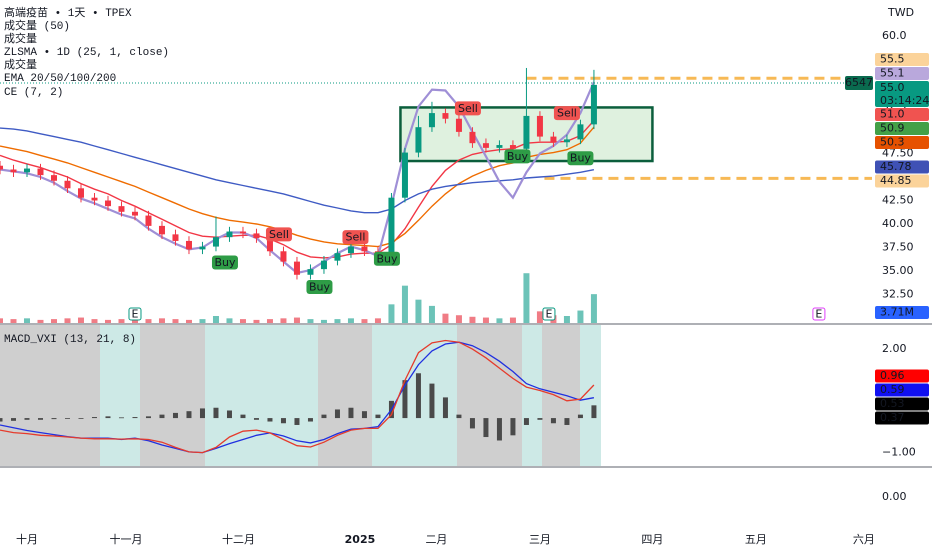 The image size is (932, 550). I want to click on signal-label: Sell, so click(356, 237).